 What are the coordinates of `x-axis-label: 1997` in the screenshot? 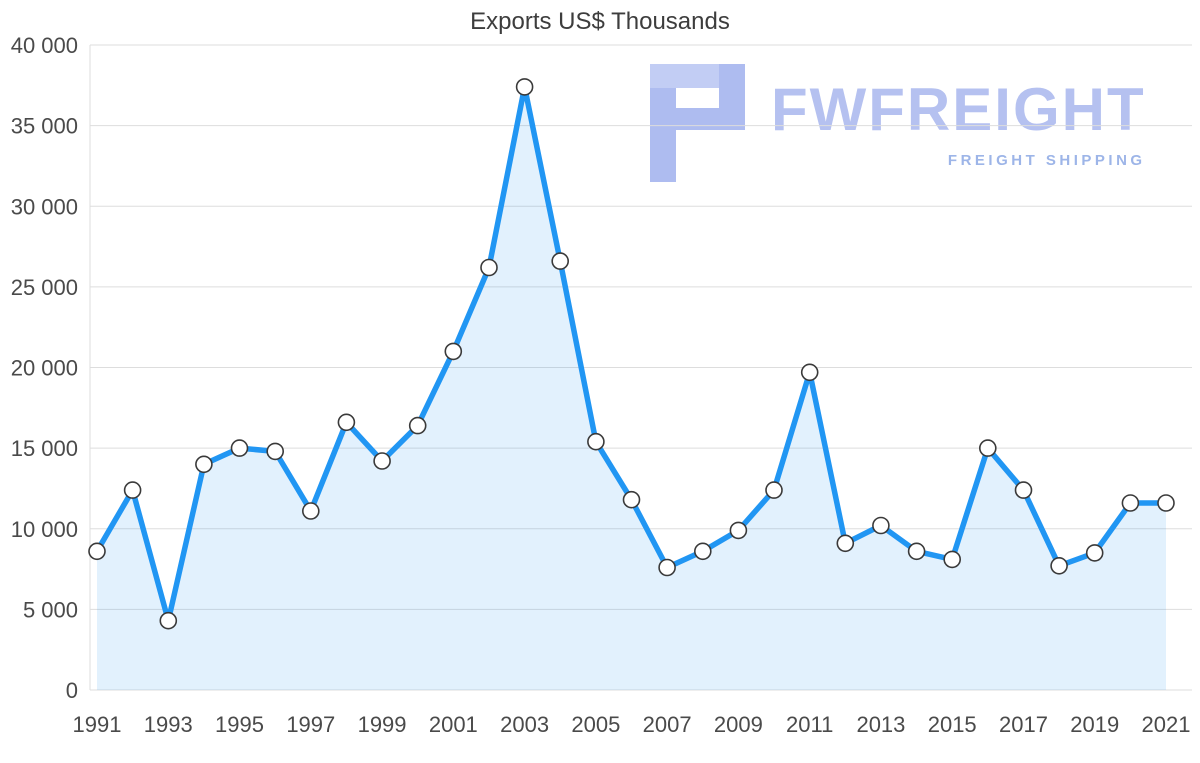 It's located at (310, 724).